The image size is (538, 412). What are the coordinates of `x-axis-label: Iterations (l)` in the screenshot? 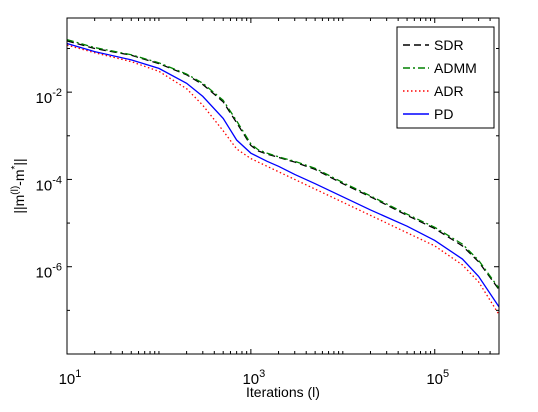 It's located at (283, 392).